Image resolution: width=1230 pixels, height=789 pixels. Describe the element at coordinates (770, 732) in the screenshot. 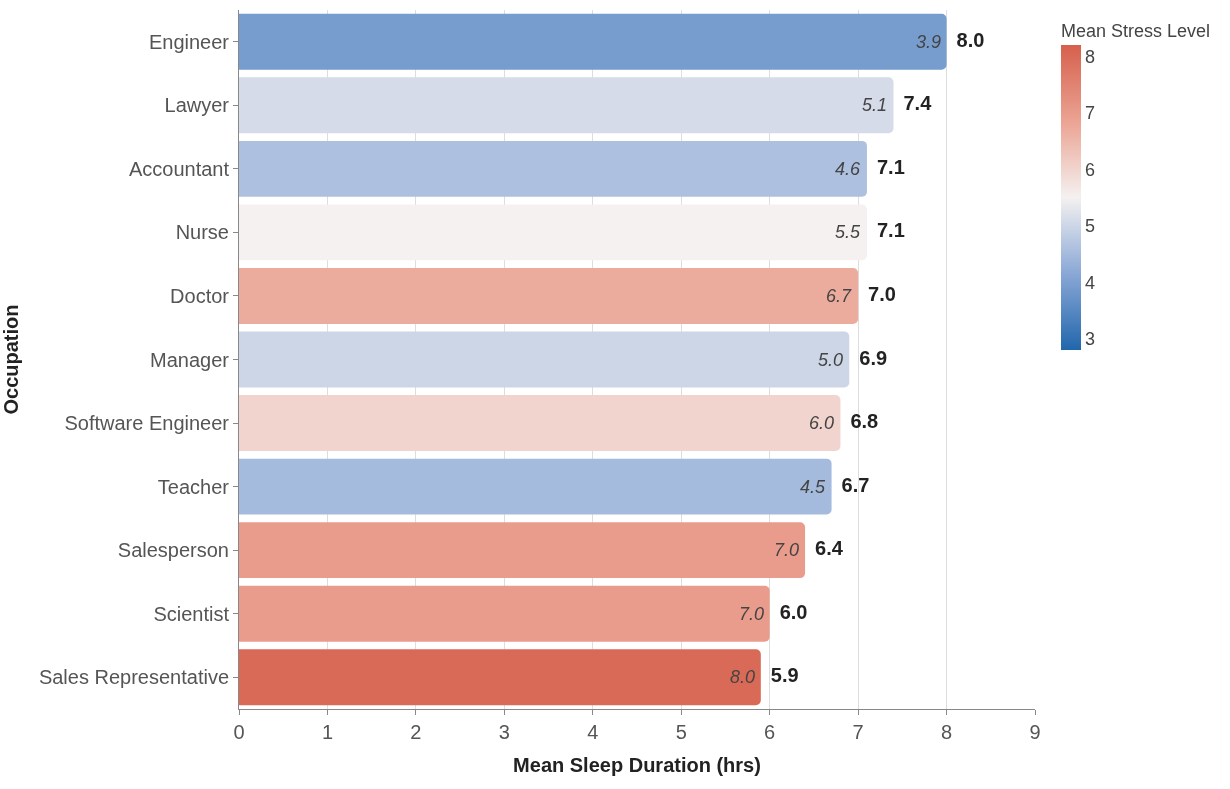

I see `x-tick-label: 6` at that location.